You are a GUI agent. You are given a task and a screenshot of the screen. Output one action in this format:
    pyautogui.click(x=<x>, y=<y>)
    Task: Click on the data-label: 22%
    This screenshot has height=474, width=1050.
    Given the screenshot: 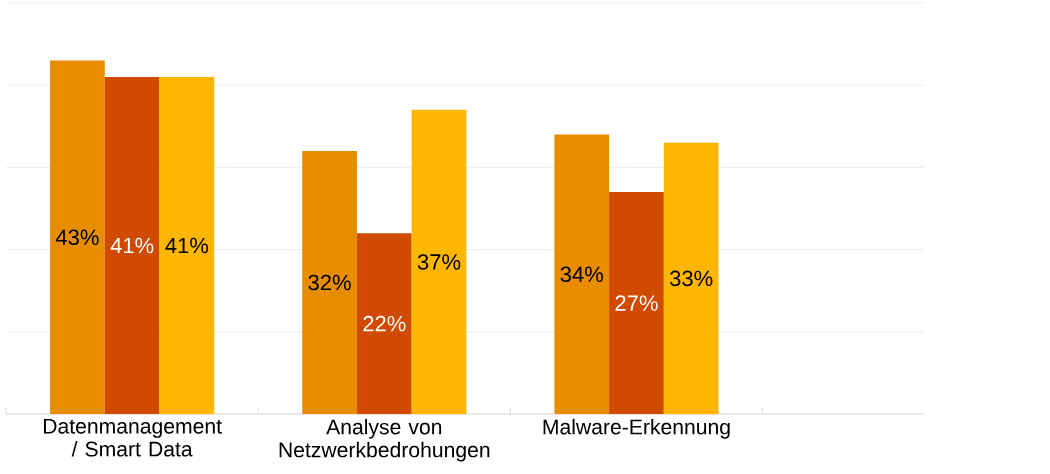 What is the action you would take?
    pyautogui.click(x=384, y=323)
    